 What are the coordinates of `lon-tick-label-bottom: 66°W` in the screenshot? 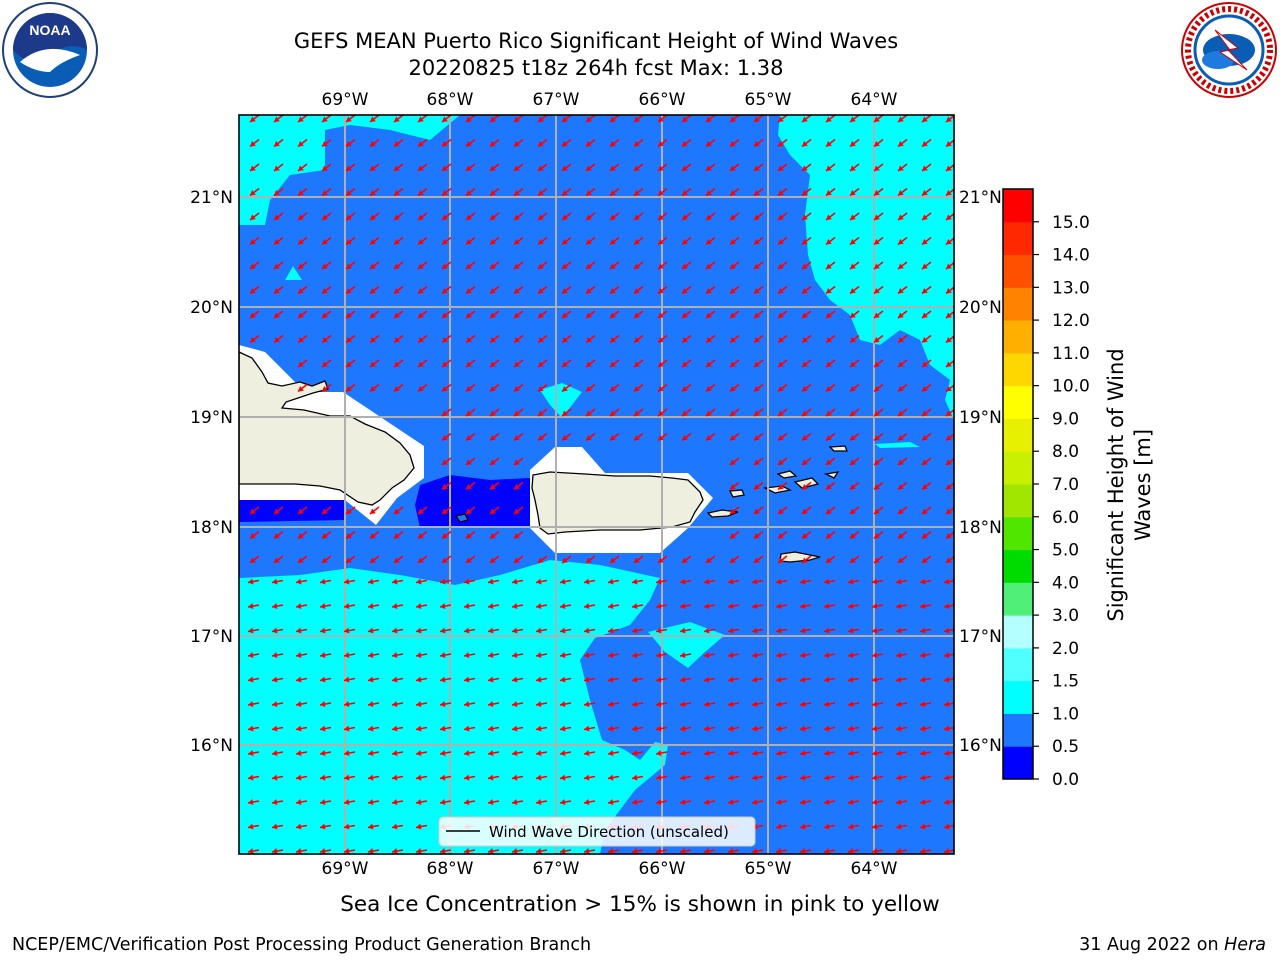 It's located at (662, 869).